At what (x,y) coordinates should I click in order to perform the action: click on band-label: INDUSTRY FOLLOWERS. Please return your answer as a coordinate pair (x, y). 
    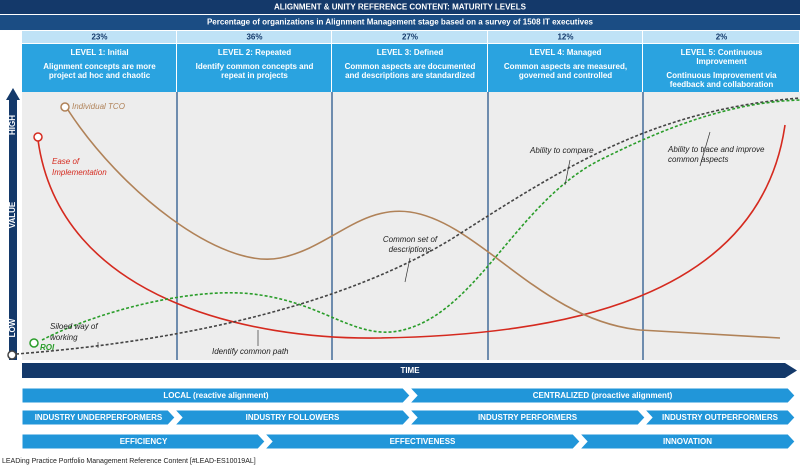
    Looking at the image, I should click on (293, 417).